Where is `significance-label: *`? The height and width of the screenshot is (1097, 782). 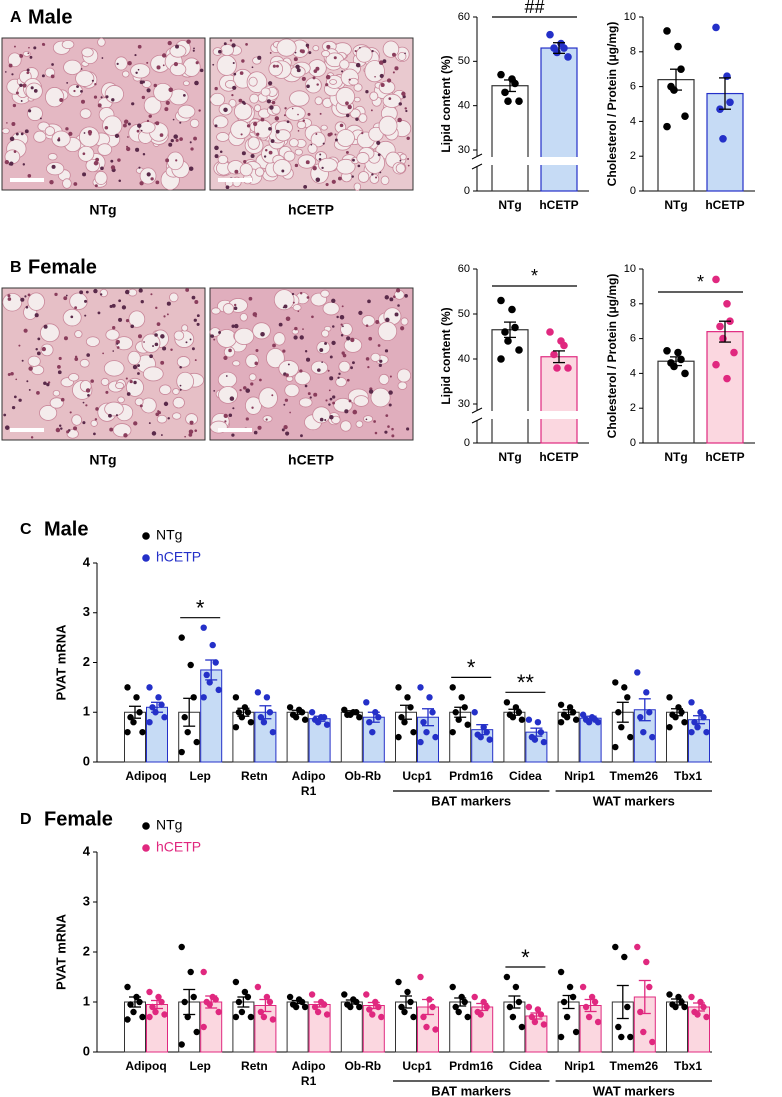 significance-label: * is located at coordinates (525, 957).